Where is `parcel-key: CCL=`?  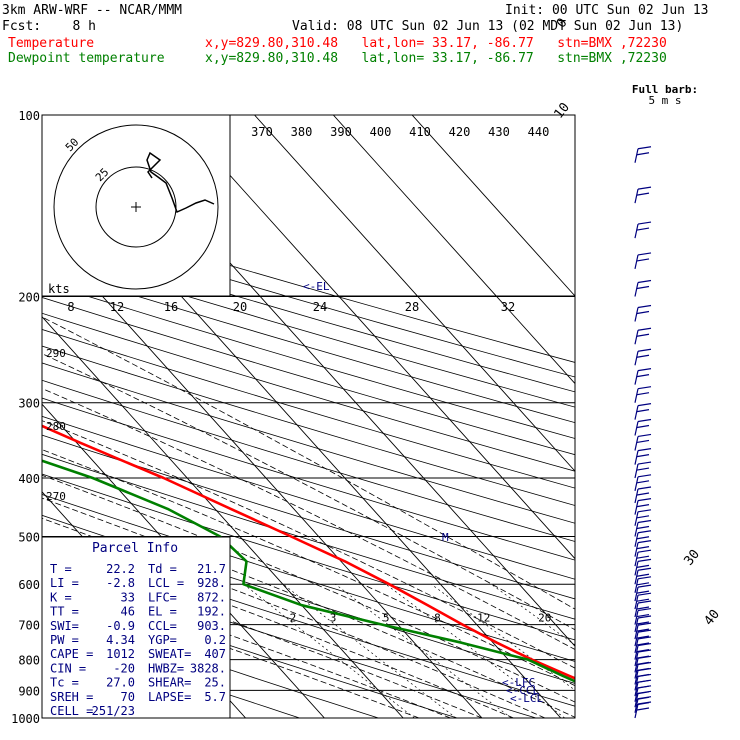
parcel-key: CCL= is located at coordinates (162, 626).